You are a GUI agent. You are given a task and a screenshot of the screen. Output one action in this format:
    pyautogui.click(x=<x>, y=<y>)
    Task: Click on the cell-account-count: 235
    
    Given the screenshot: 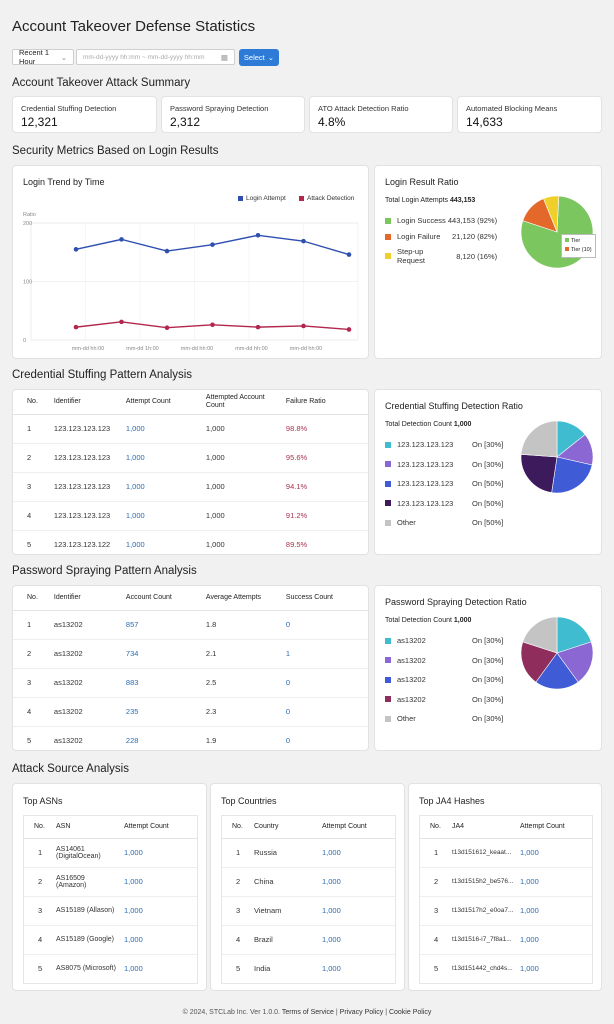 What is the action you would take?
    pyautogui.click(x=161, y=712)
    